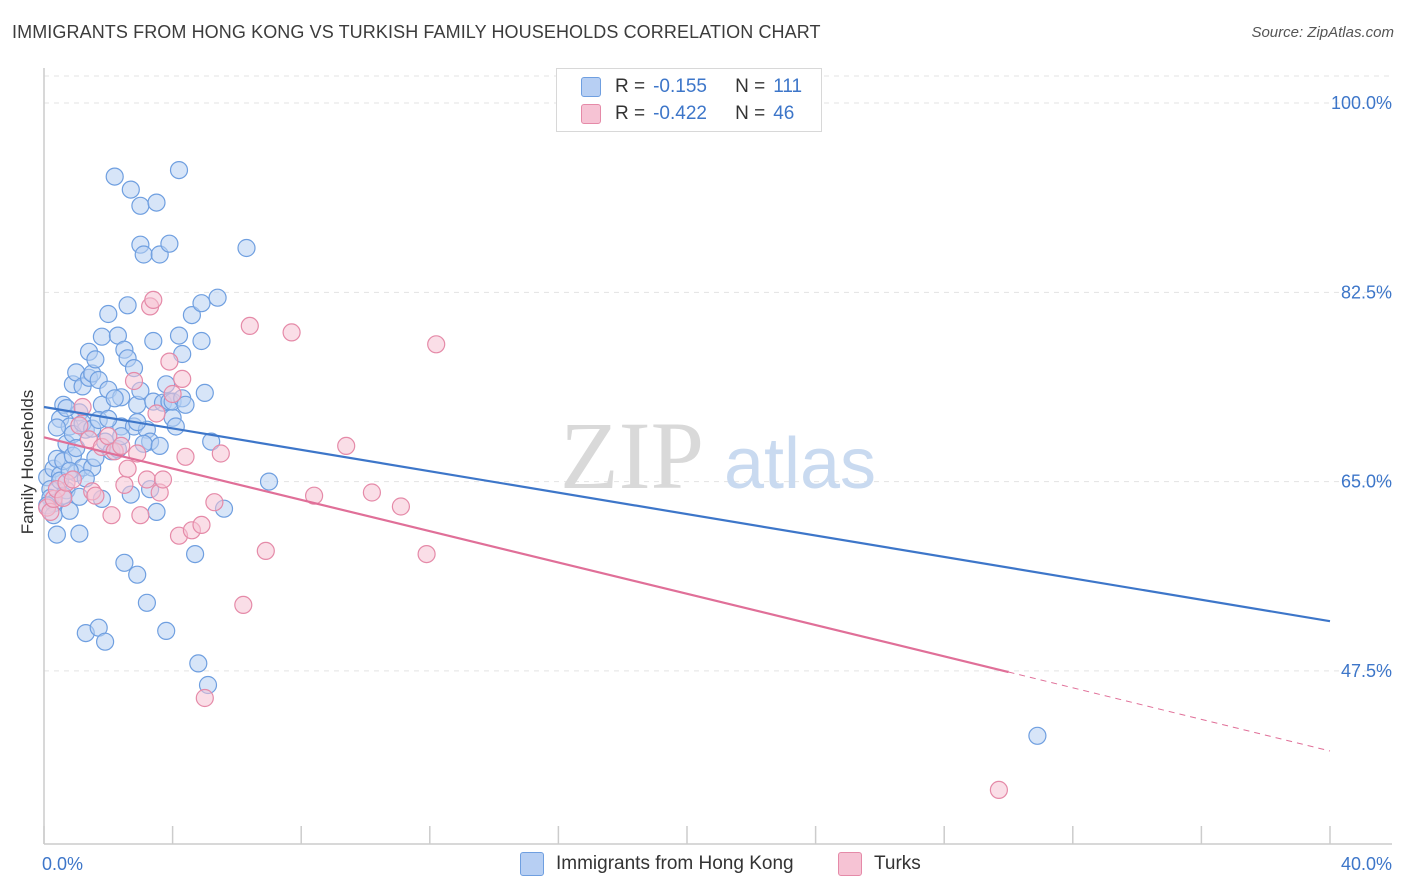  What do you see at coordinates (800, 464) in the screenshot?
I see `watermark-atlas: atlas` at bounding box center [800, 464].